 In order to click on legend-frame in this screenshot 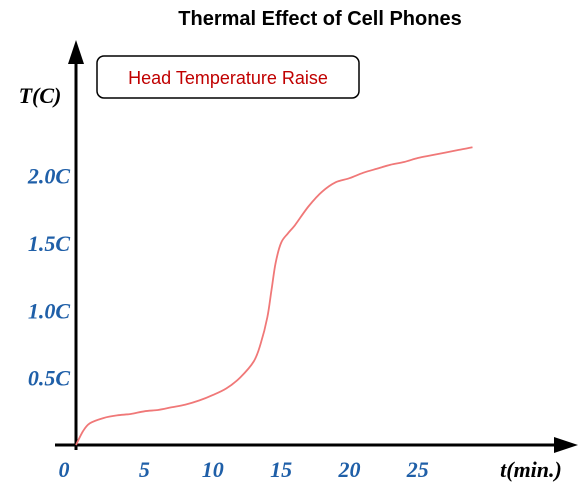, I will do `click(228, 77)`.